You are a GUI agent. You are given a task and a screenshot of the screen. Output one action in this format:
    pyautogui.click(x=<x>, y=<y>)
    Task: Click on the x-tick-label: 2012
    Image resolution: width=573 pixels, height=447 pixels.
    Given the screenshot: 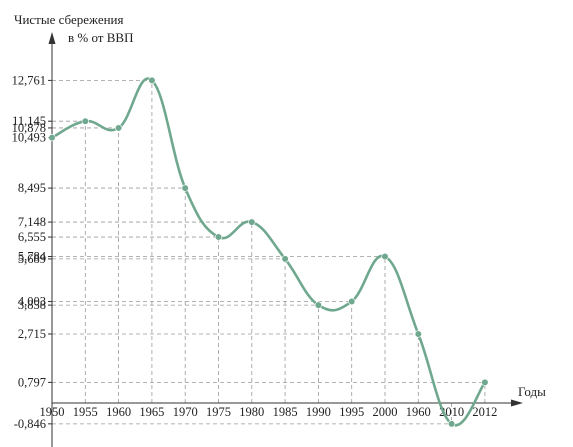 What is the action you would take?
    pyautogui.click(x=484, y=412)
    